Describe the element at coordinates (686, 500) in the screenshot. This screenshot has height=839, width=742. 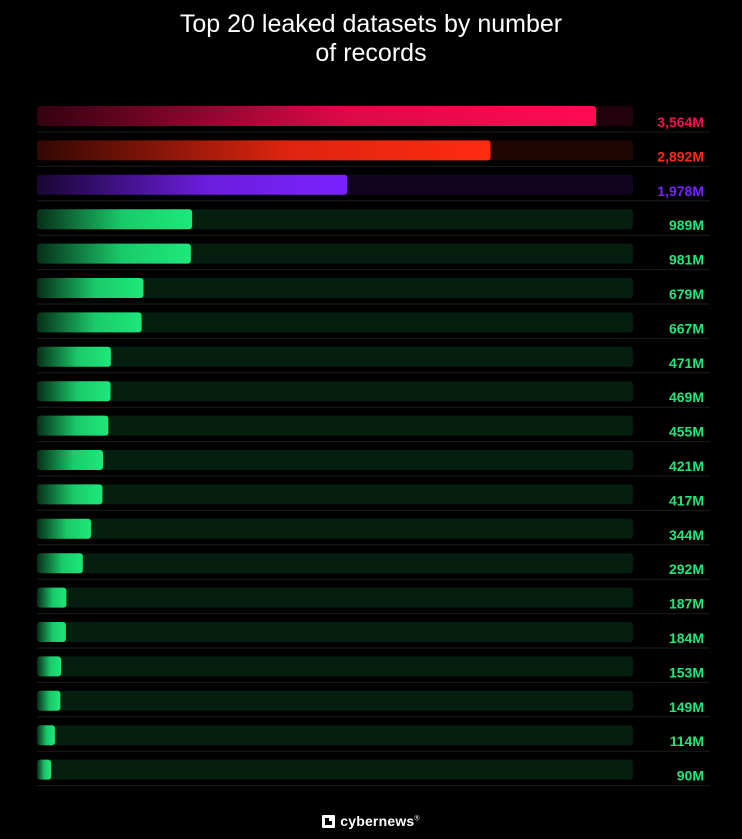
I see `bar-value-label: 417M` at that location.